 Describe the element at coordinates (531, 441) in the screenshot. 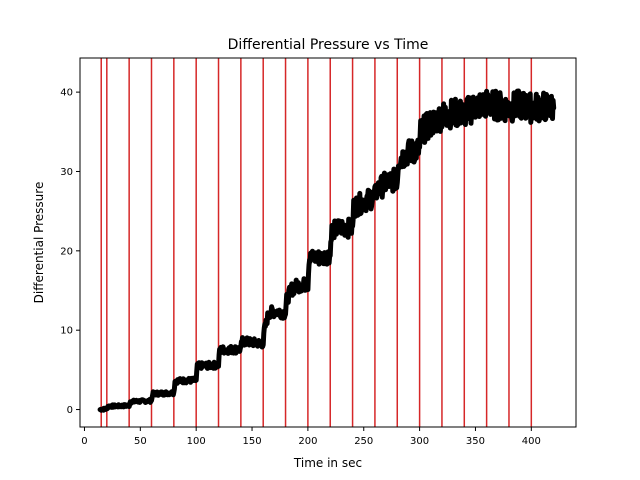

I see `x-tick-label: 400` at that location.